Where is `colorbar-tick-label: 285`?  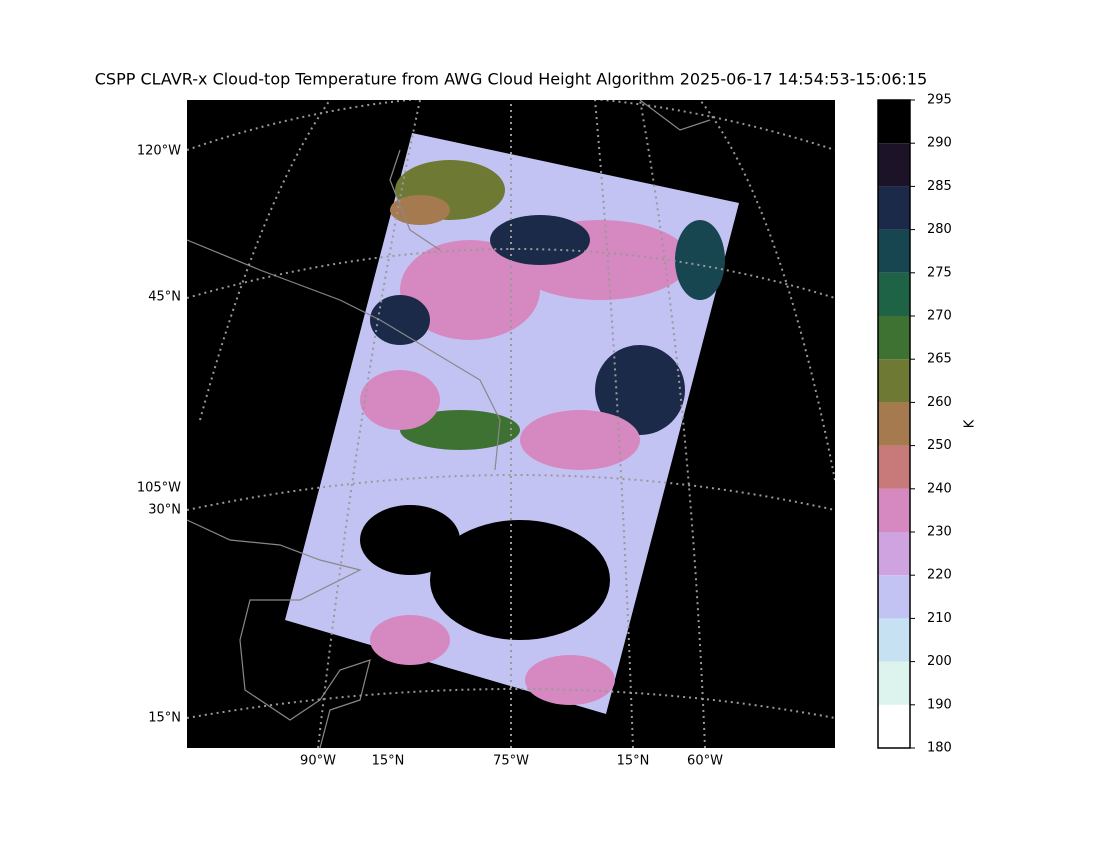
colorbar-tick-label: 285 is located at coordinates (939, 186).